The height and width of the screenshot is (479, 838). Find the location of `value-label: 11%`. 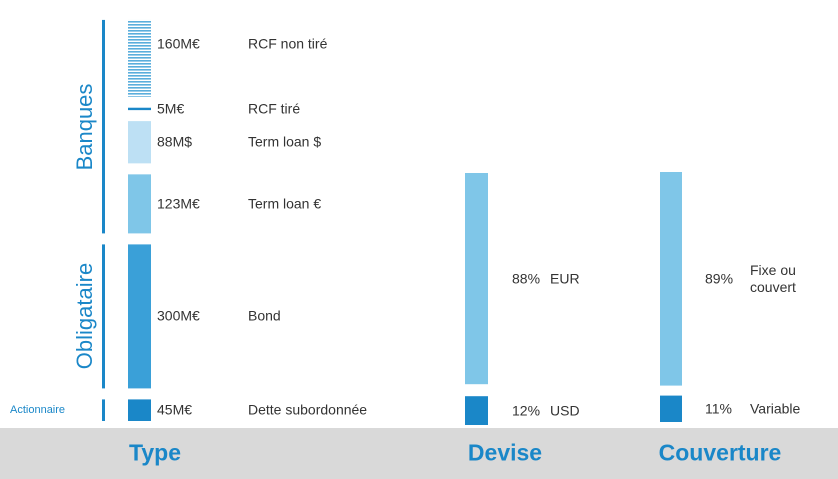

value-label: 11% is located at coordinates (718, 408).